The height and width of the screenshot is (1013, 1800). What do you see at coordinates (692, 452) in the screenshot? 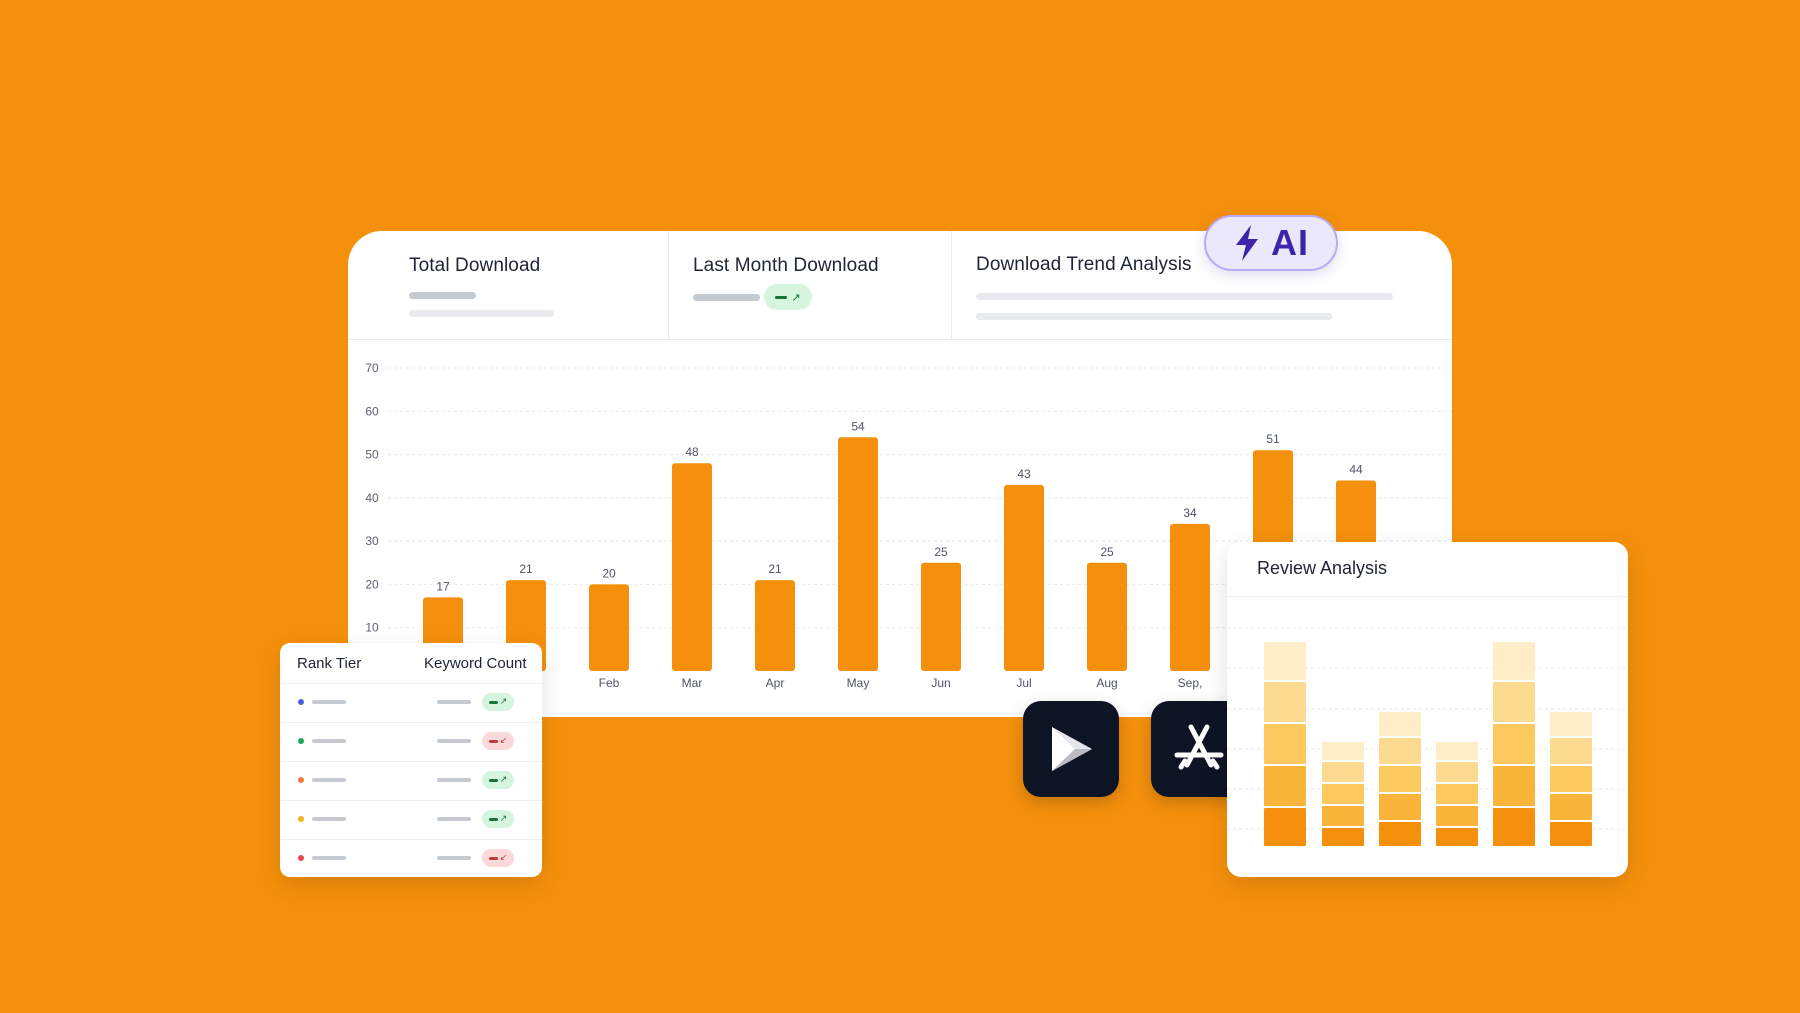
I see `bar-data-label: 48` at bounding box center [692, 452].